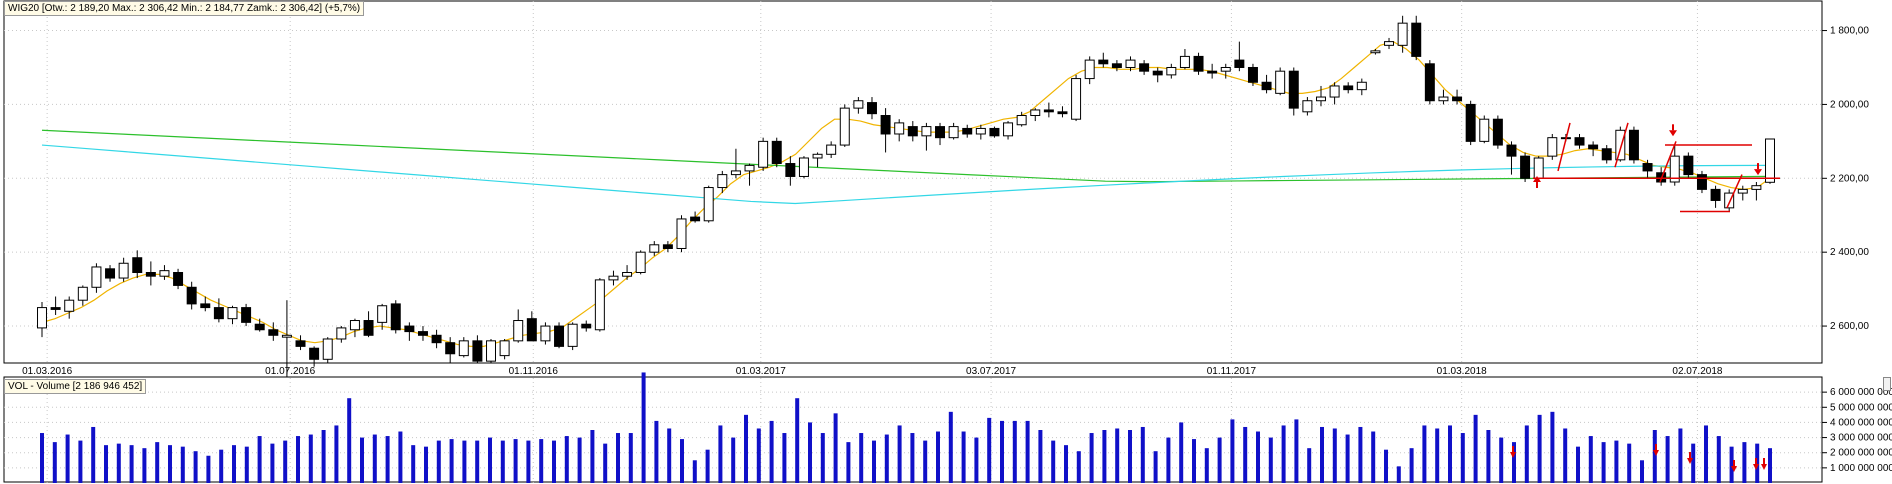 This screenshot has width=1892, height=484. Describe the element at coordinates (1673, 133) in the screenshot. I see `arrow-down` at that location.